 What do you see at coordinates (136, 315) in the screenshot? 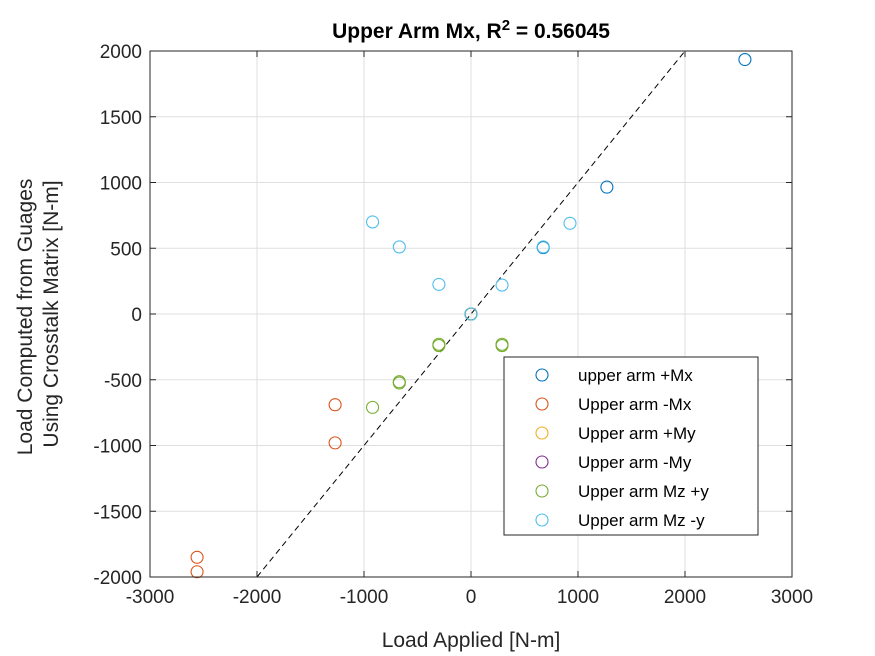
I see `y-tick-label: 0` at bounding box center [136, 315].